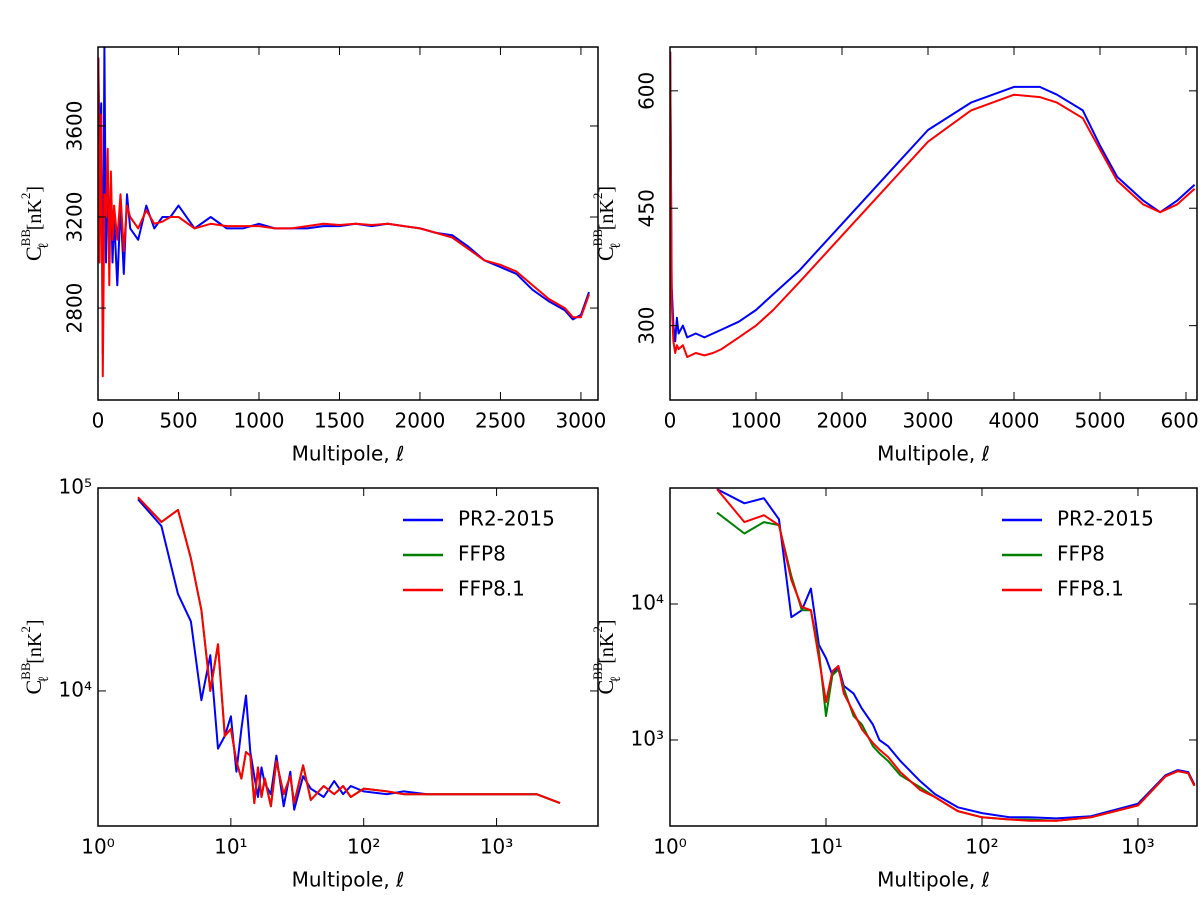  What do you see at coordinates (647, 326) in the screenshot?
I see `y-tick-label: 300` at bounding box center [647, 326].